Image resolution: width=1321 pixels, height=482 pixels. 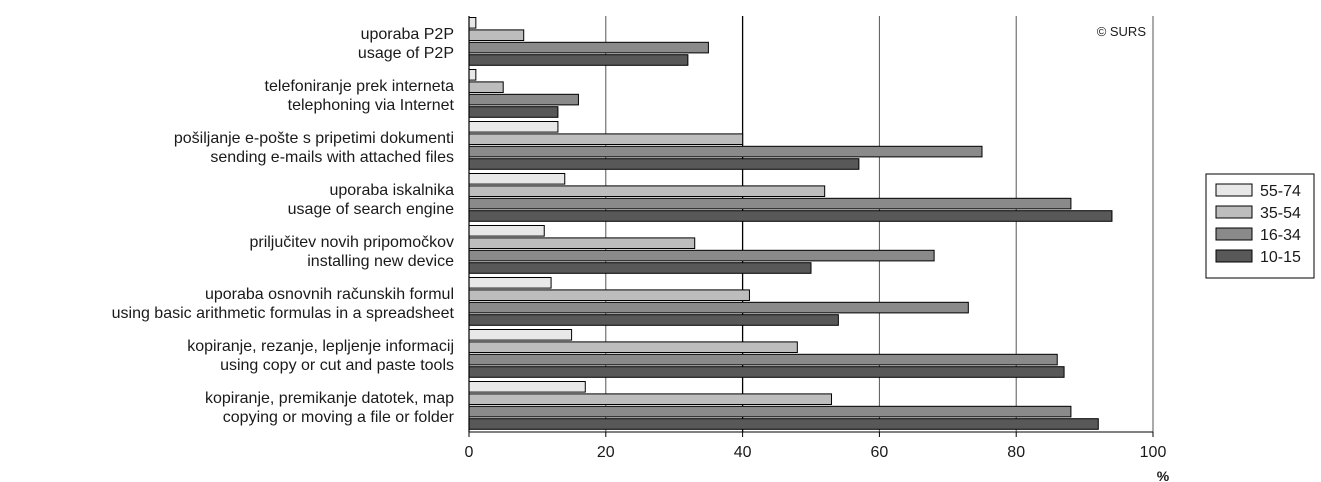 I want to click on x-tick-label: 100, so click(x=1153, y=452).